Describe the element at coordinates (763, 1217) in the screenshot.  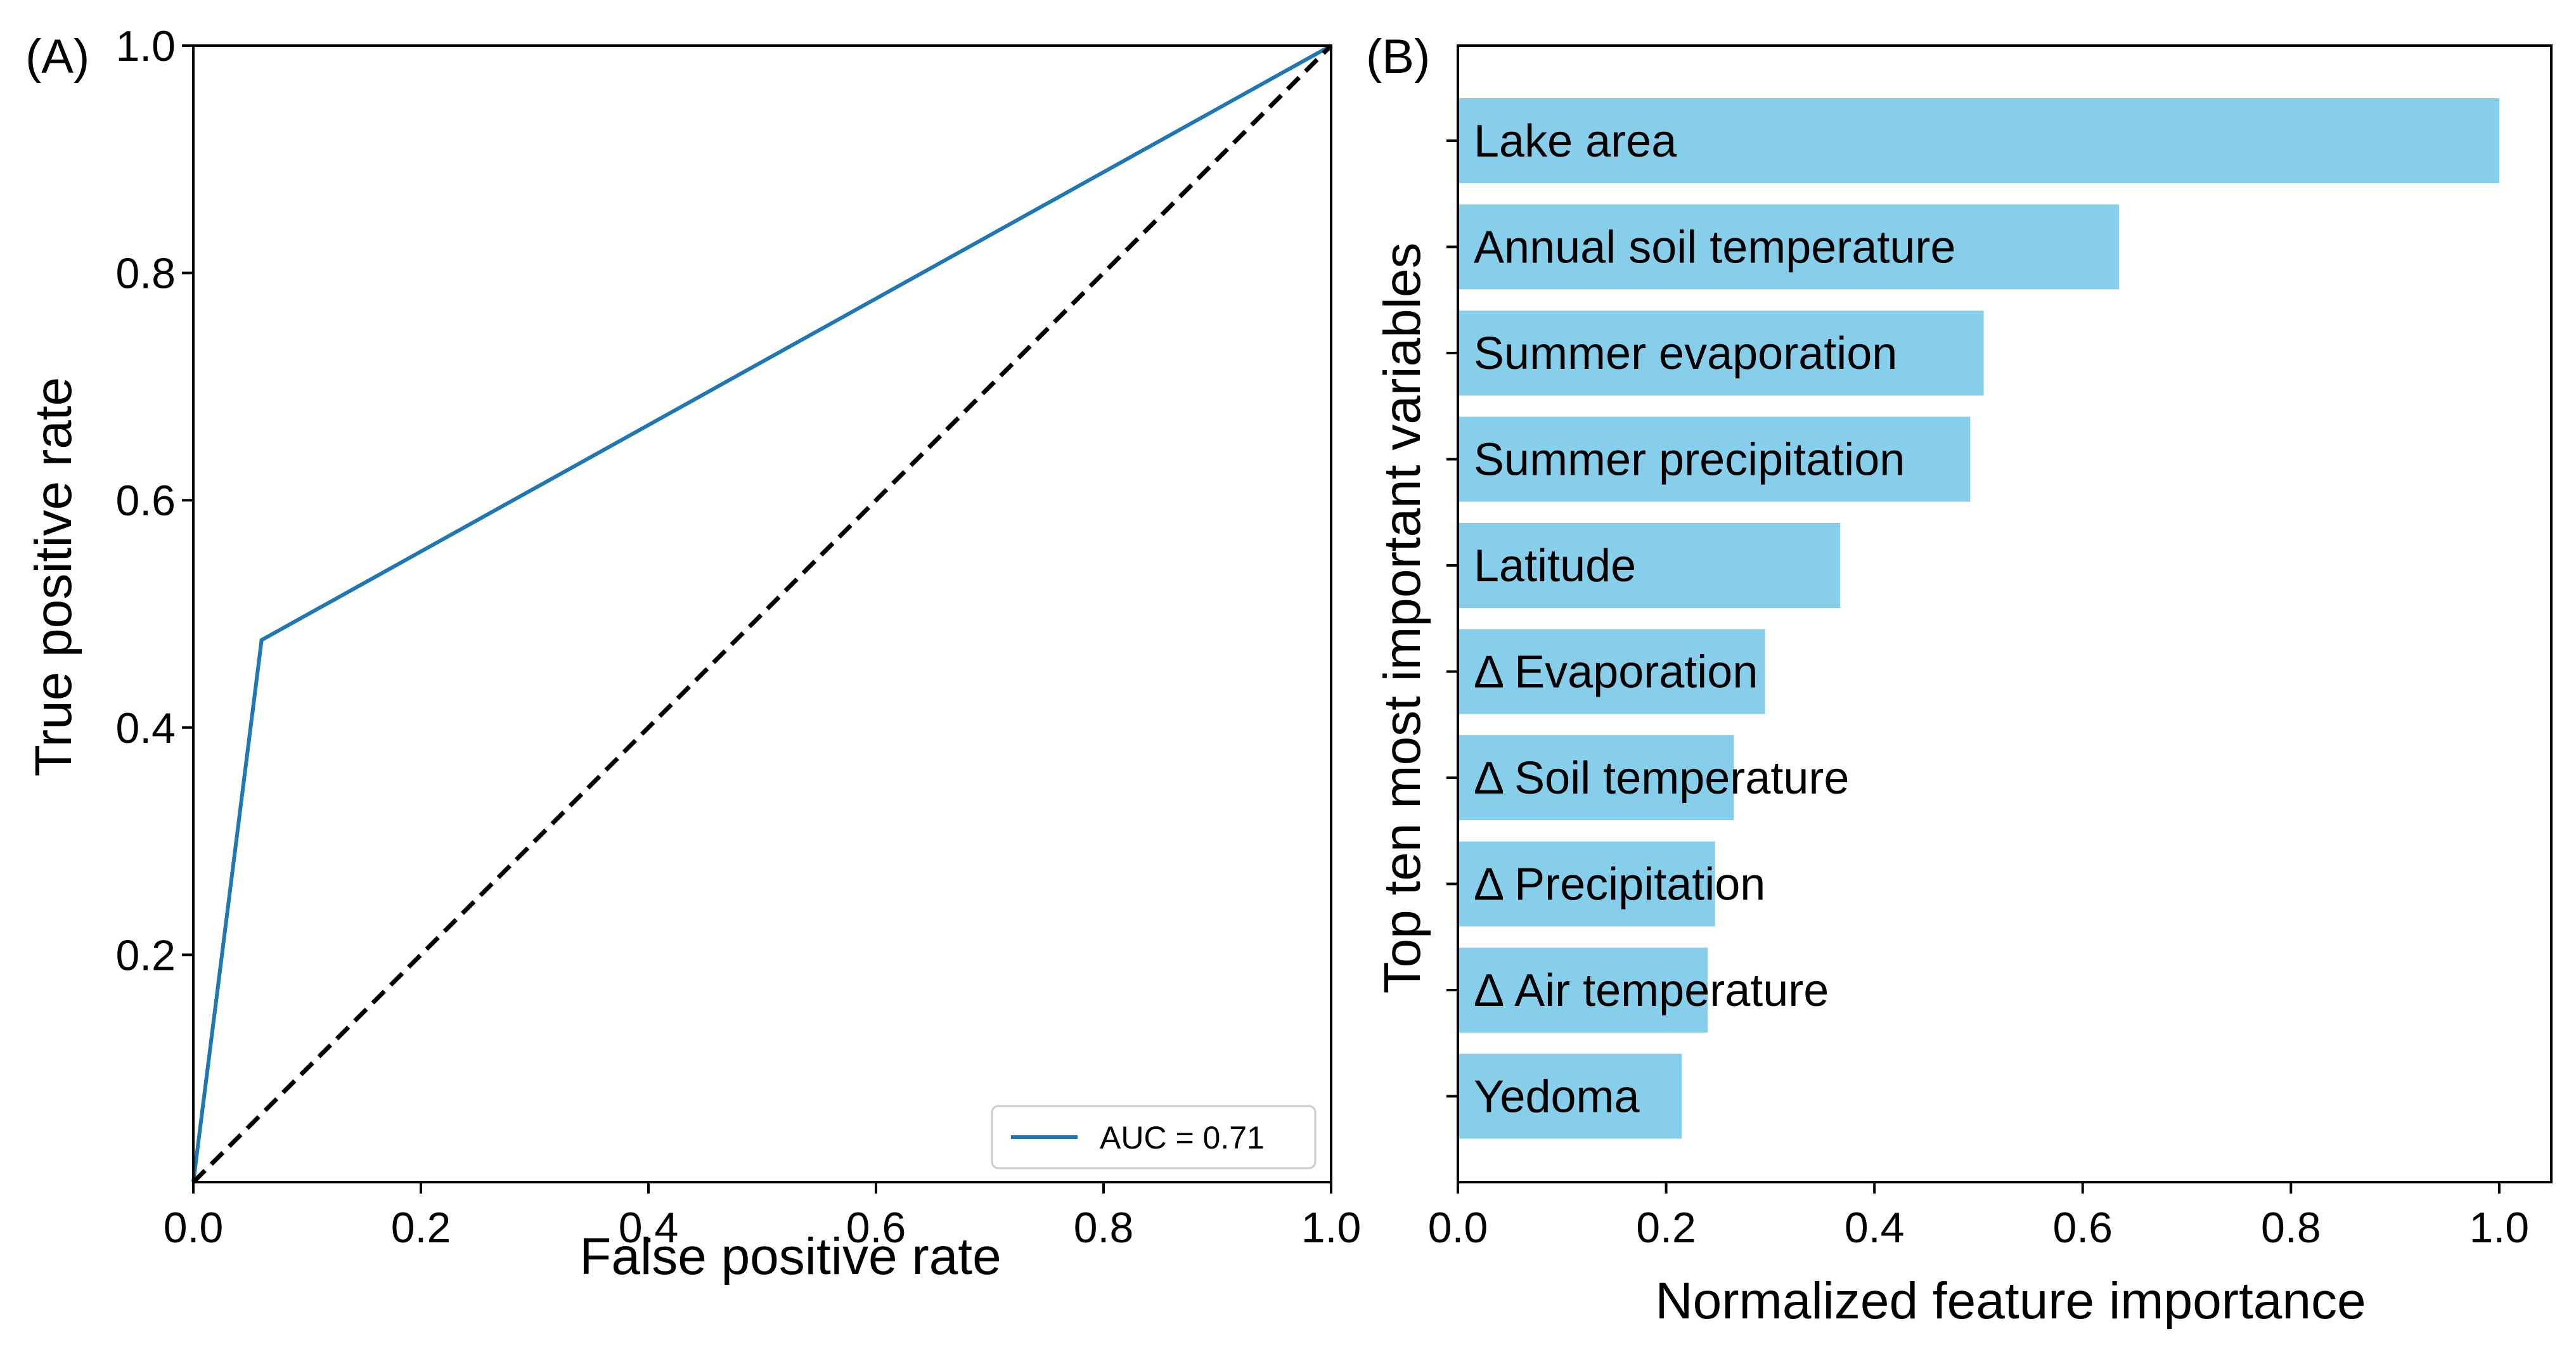
I see `roc-x-ticks: 0.0 0.2 0.4 0.6 0.8 1.0` at that location.